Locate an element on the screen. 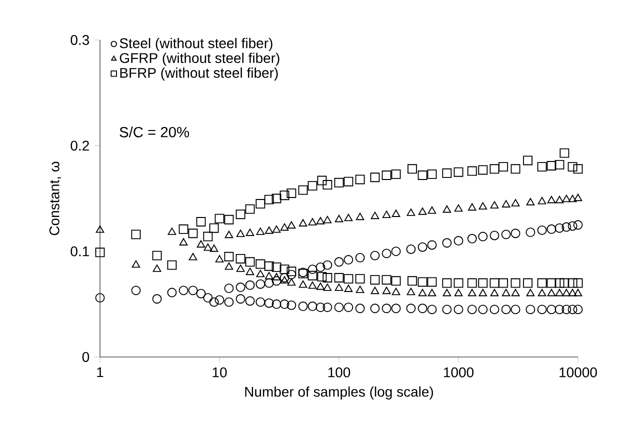 The width and height of the screenshot is (625, 429). y-tick-label: 0 is located at coordinates (86, 357).